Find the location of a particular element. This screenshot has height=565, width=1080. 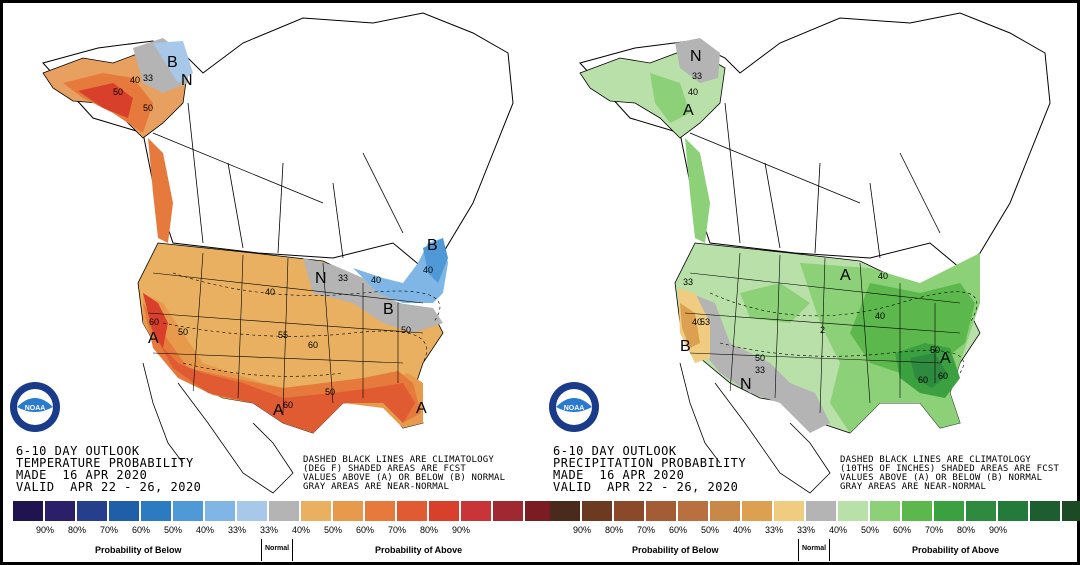

probability-legend is located at coordinates (285, 511).